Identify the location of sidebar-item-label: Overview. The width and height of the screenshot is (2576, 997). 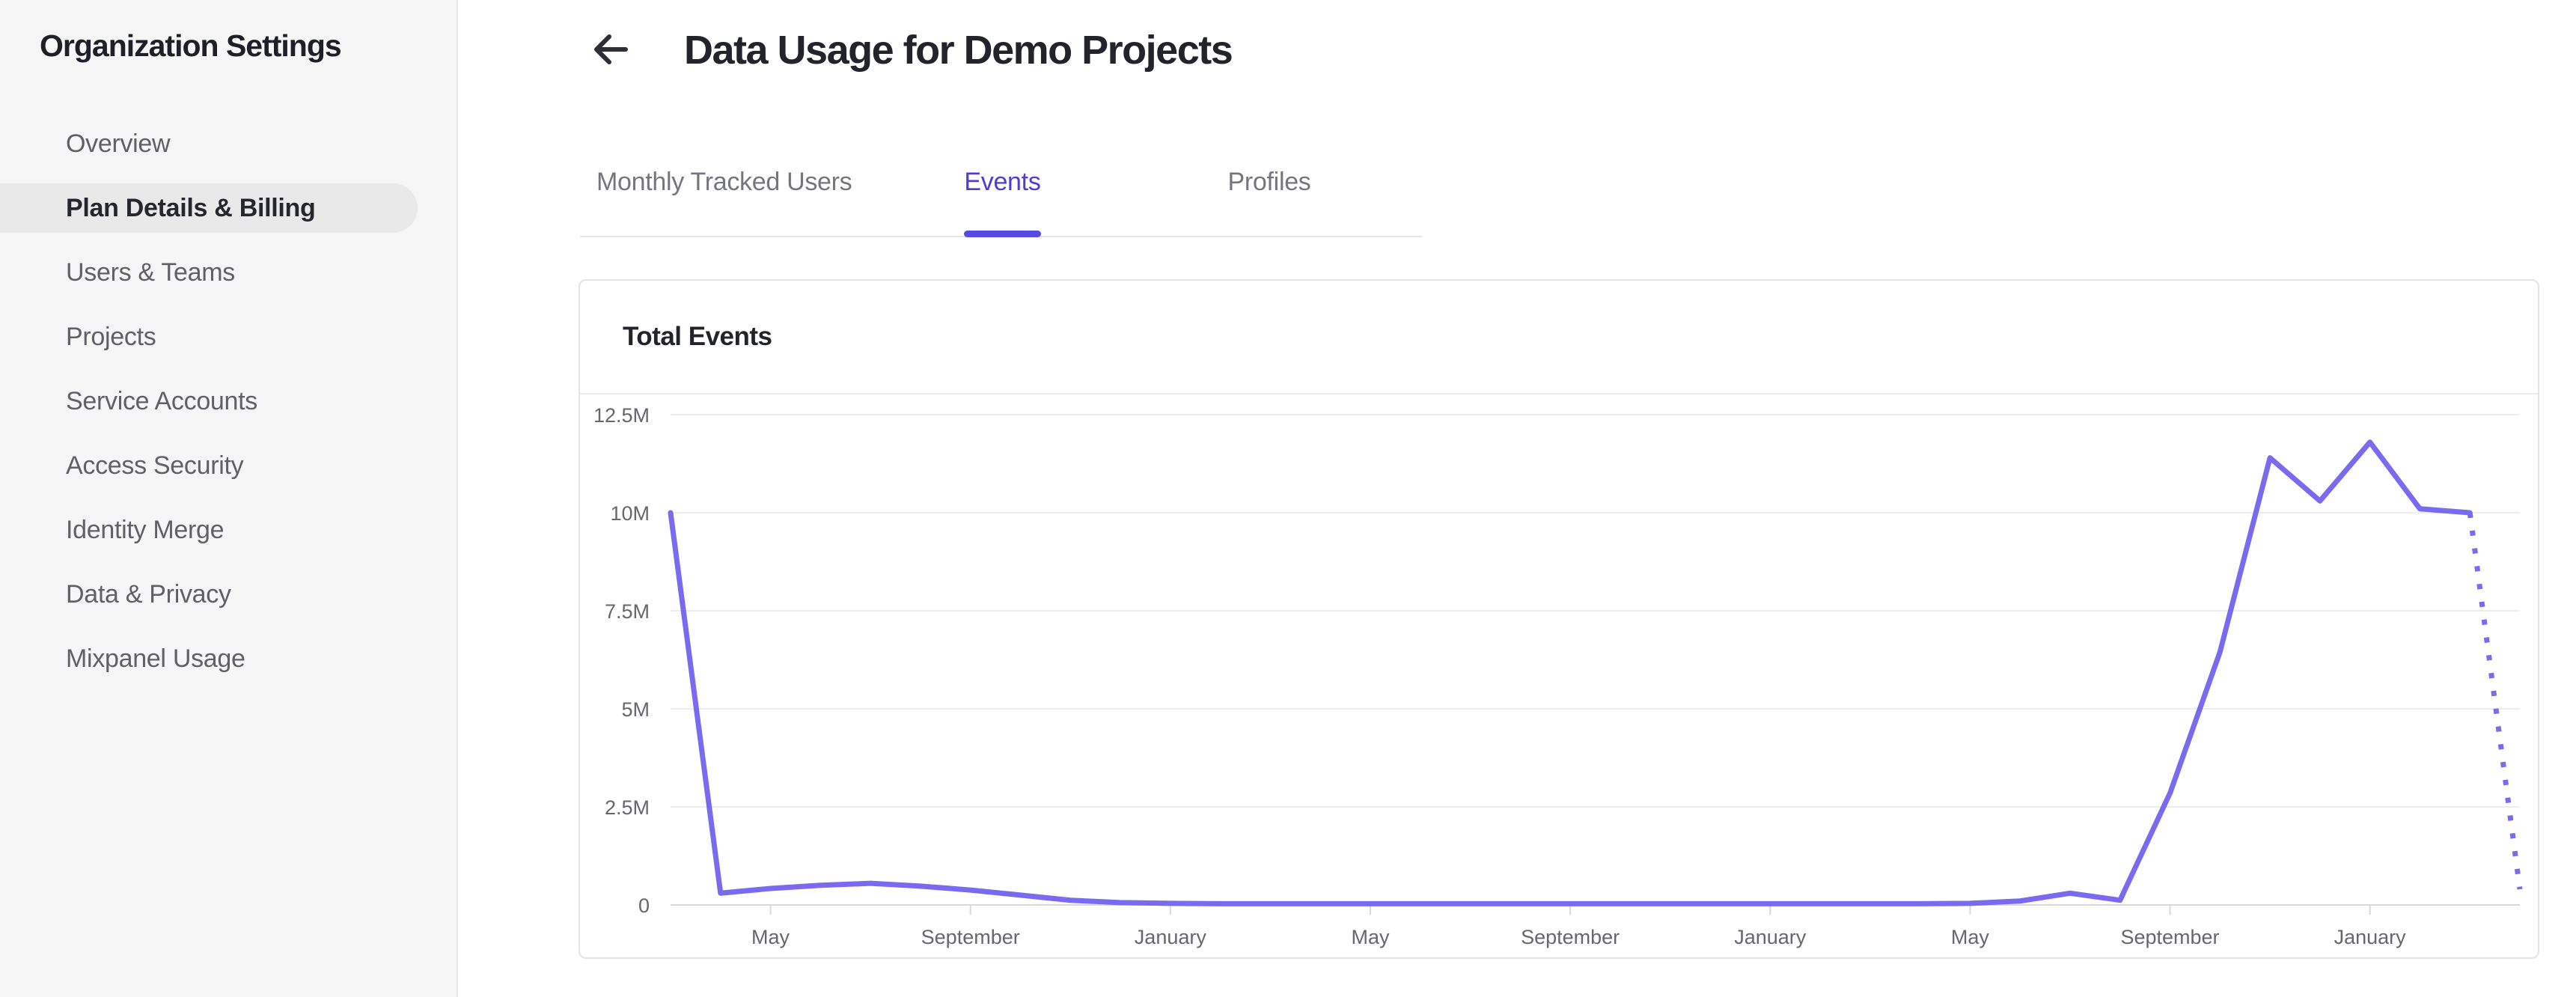
(119, 143).